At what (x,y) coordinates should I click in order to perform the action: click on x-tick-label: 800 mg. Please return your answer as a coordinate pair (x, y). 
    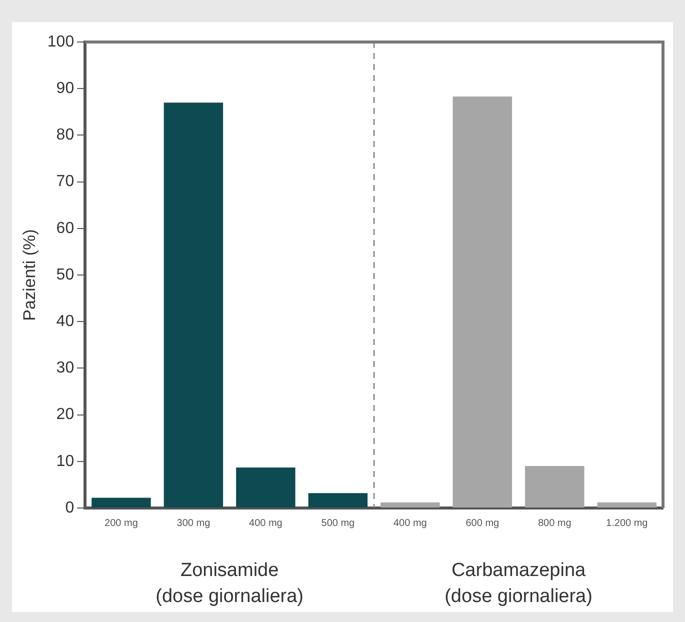
    Looking at the image, I should click on (555, 523).